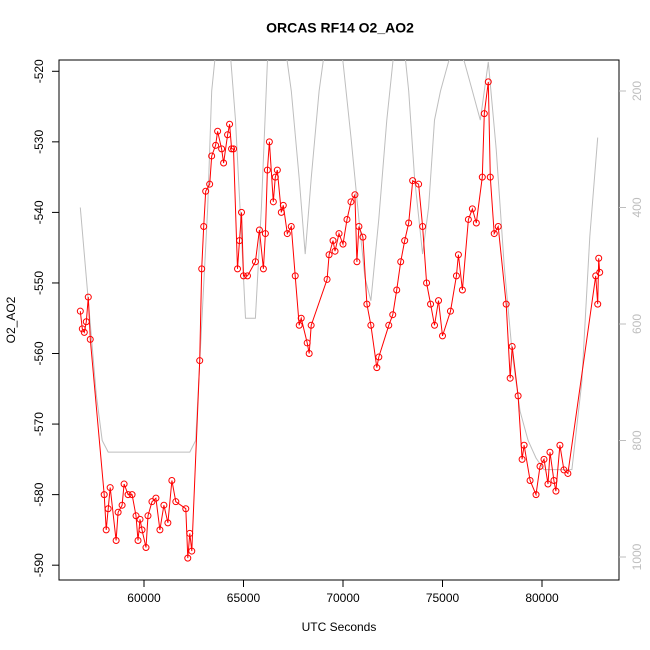  Describe the element at coordinates (343, 598) in the screenshot. I see `x-tick-label: 70000` at that location.